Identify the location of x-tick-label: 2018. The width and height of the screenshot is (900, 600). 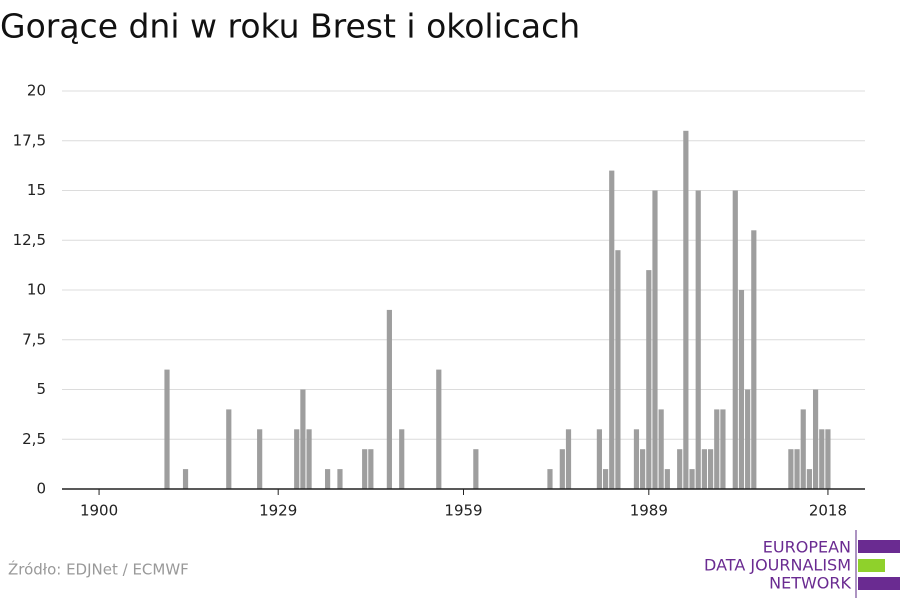
(828, 511).